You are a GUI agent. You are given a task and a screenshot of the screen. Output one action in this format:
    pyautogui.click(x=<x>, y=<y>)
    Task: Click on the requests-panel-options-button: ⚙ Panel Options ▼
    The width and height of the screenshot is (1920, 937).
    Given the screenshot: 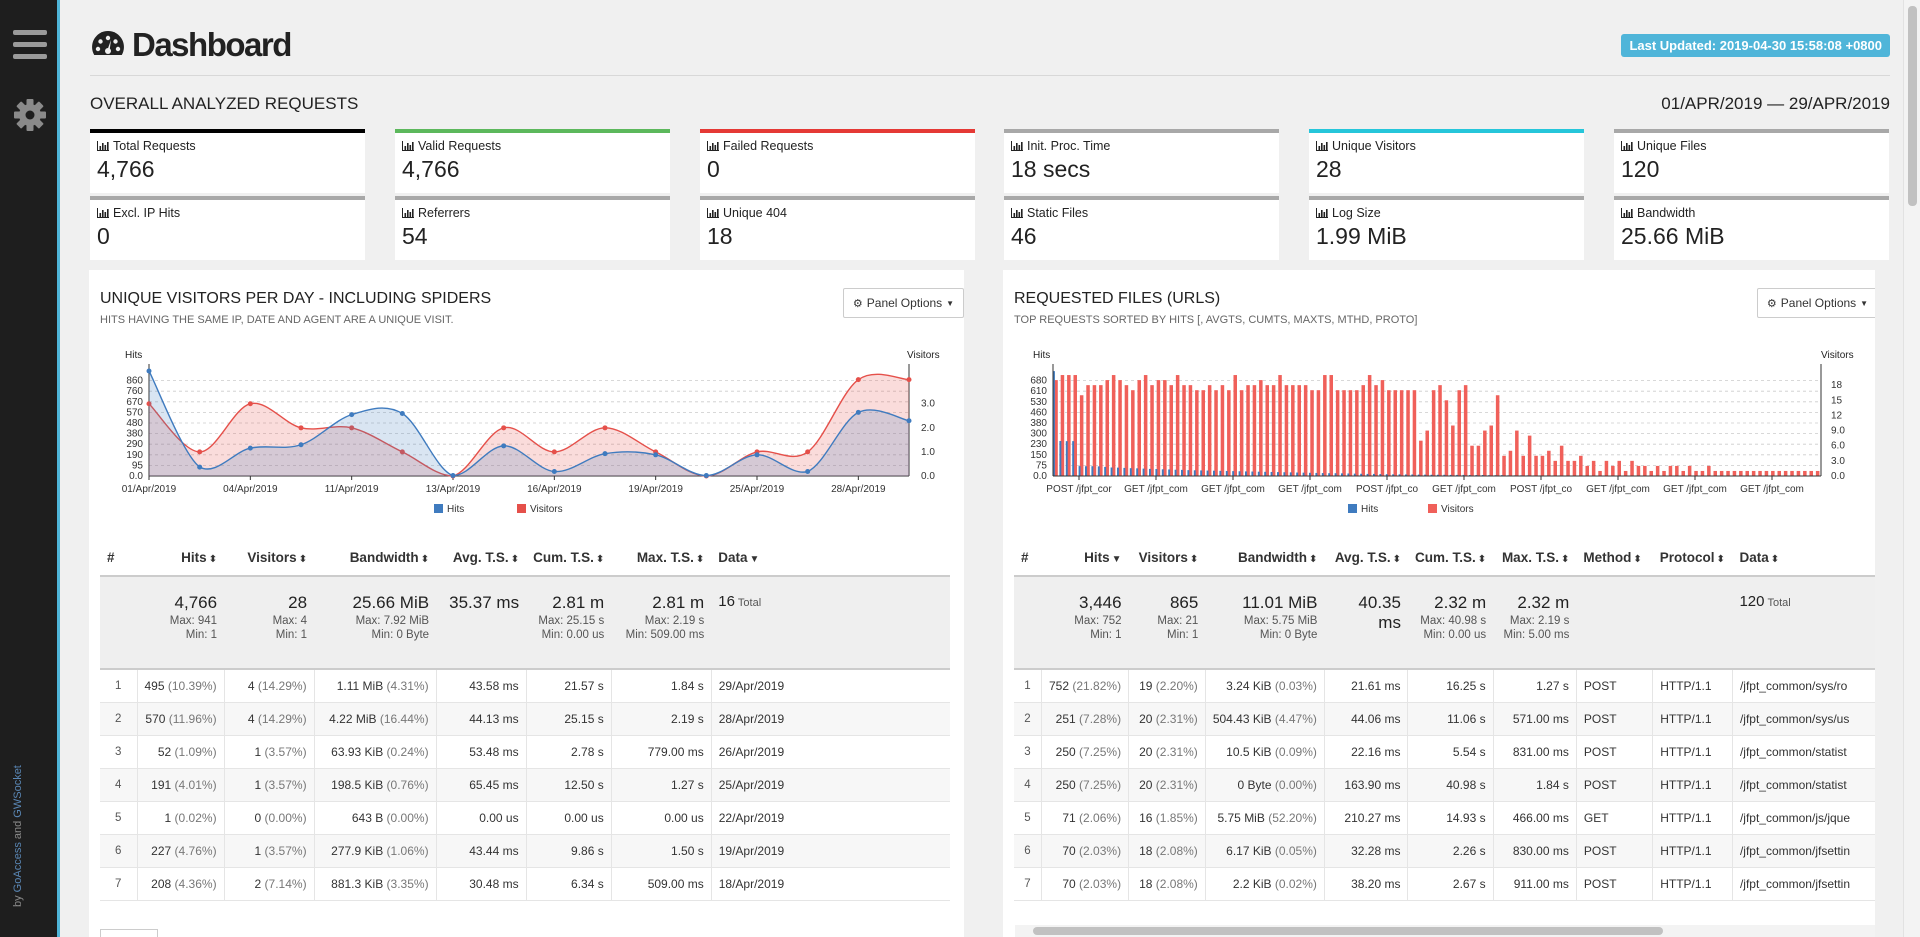 What is the action you would take?
    pyautogui.click(x=1816, y=303)
    